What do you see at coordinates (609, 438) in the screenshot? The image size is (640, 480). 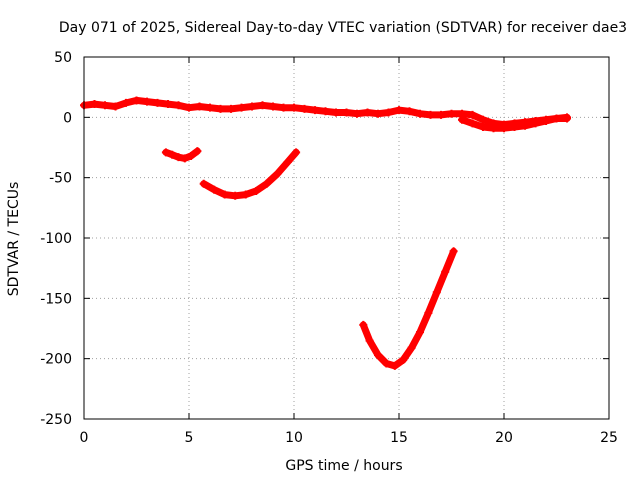 I see `x-tick-label: 25` at bounding box center [609, 438].